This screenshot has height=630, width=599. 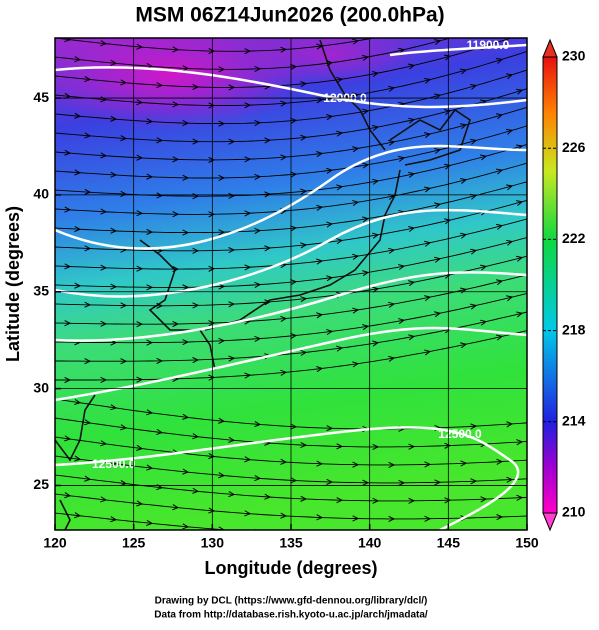 What do you see at coordinates (460, 434) in the screenshot?
I see `contour-label: 12500.0` at bounding box center [460, 434].